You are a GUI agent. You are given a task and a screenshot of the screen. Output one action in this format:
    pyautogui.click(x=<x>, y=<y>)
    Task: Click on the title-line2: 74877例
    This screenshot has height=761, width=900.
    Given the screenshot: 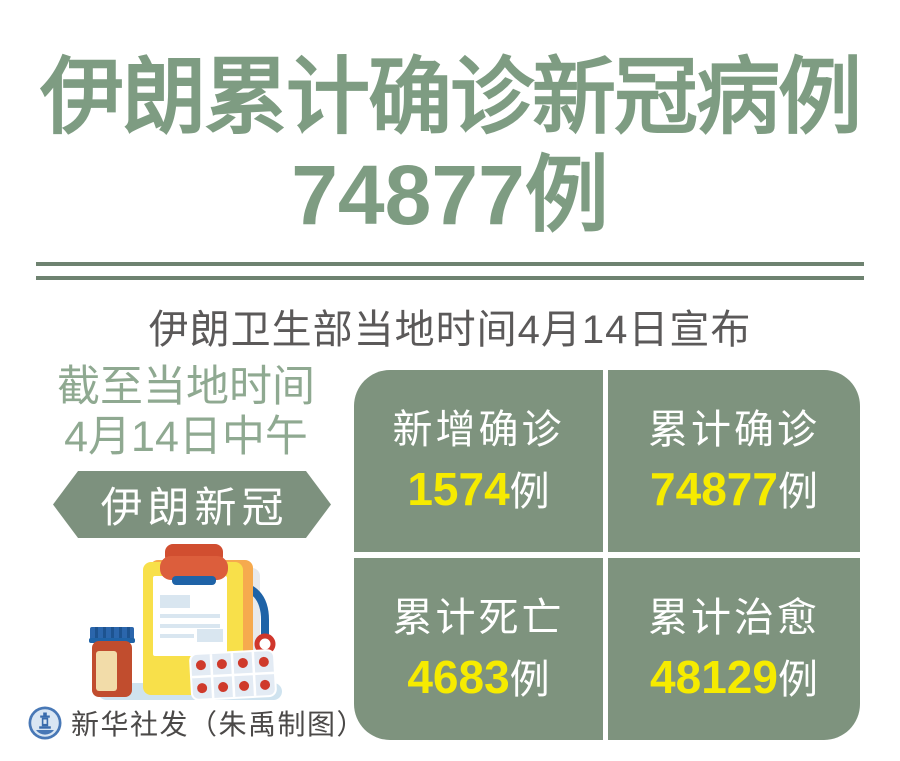 What is the action you would take?
    pyautogui.click(x=450, y=195)
    